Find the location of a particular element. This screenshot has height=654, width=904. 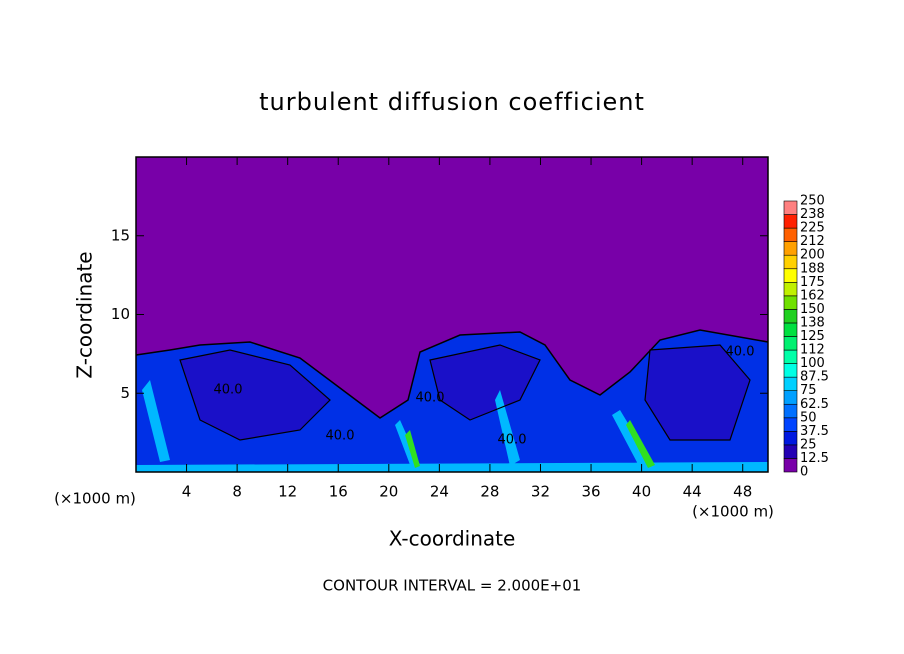

colorbar-label: 75 is located at coordinates (808, 390).